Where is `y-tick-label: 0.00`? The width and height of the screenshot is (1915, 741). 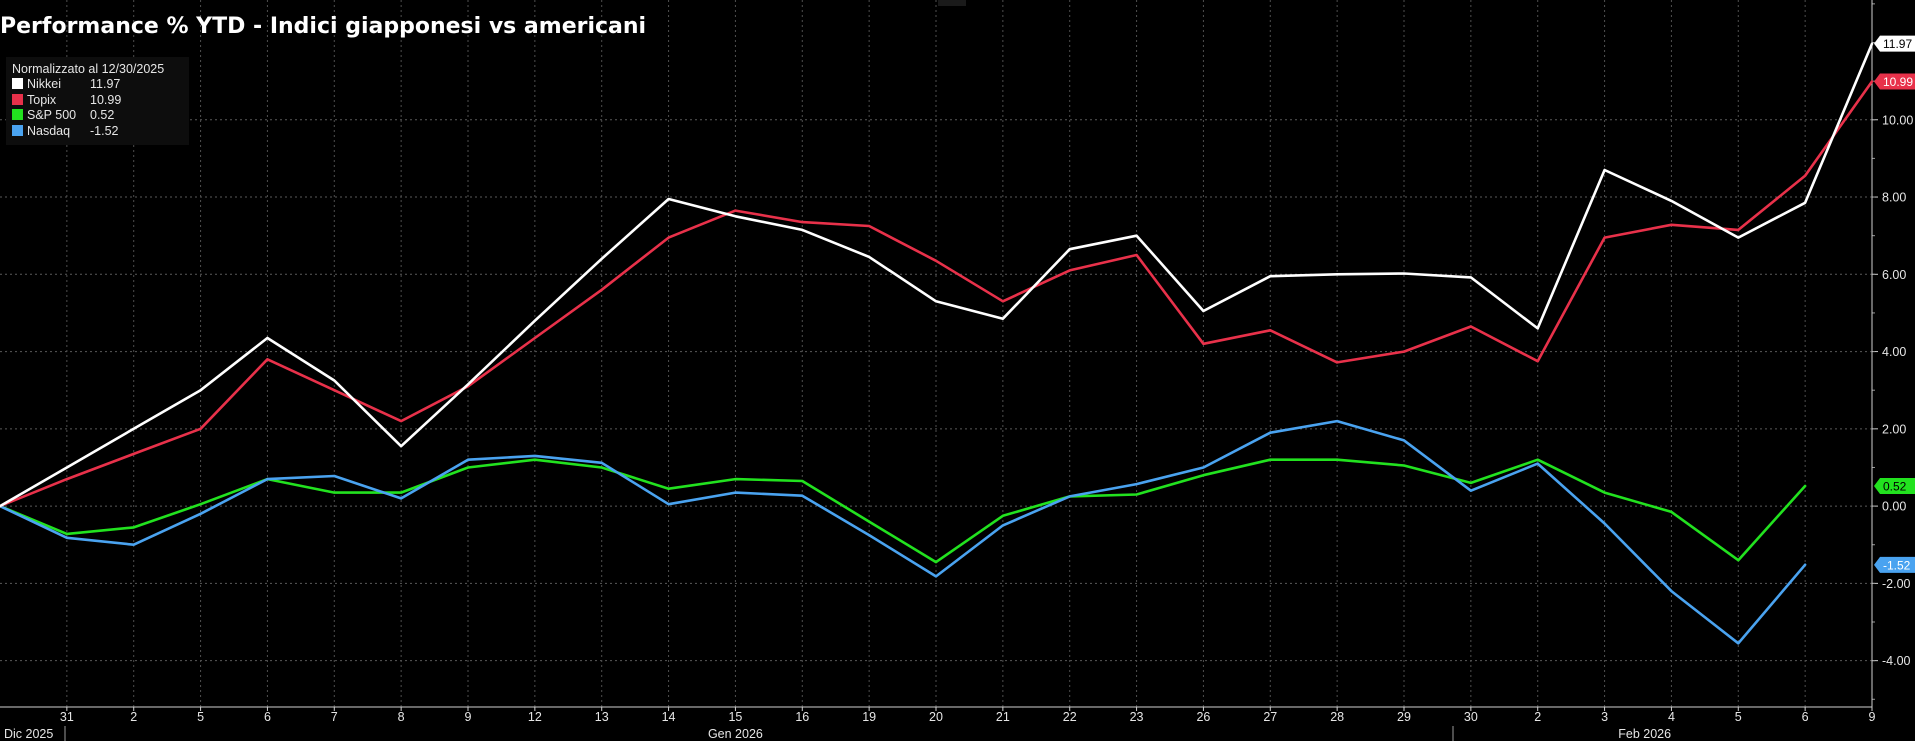
y-tick-label: 0.00 is located at coordinates (1894, 507).